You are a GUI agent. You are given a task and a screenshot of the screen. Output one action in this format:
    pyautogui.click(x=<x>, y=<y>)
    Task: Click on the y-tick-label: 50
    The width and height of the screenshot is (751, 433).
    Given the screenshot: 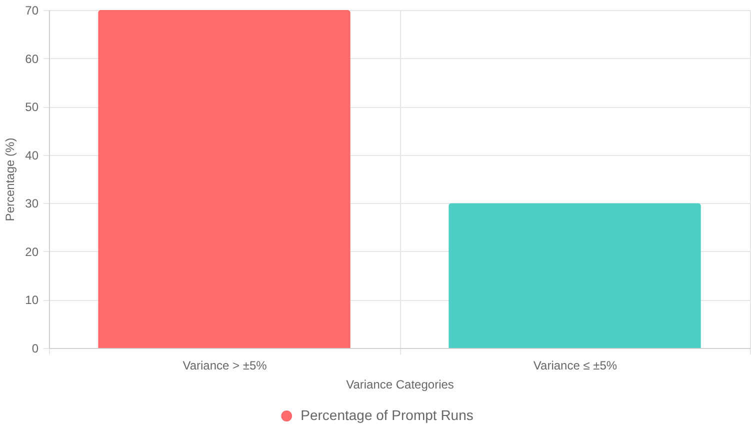 What is the action you would take?
    pyautogui.click(x=32, y=107)
    